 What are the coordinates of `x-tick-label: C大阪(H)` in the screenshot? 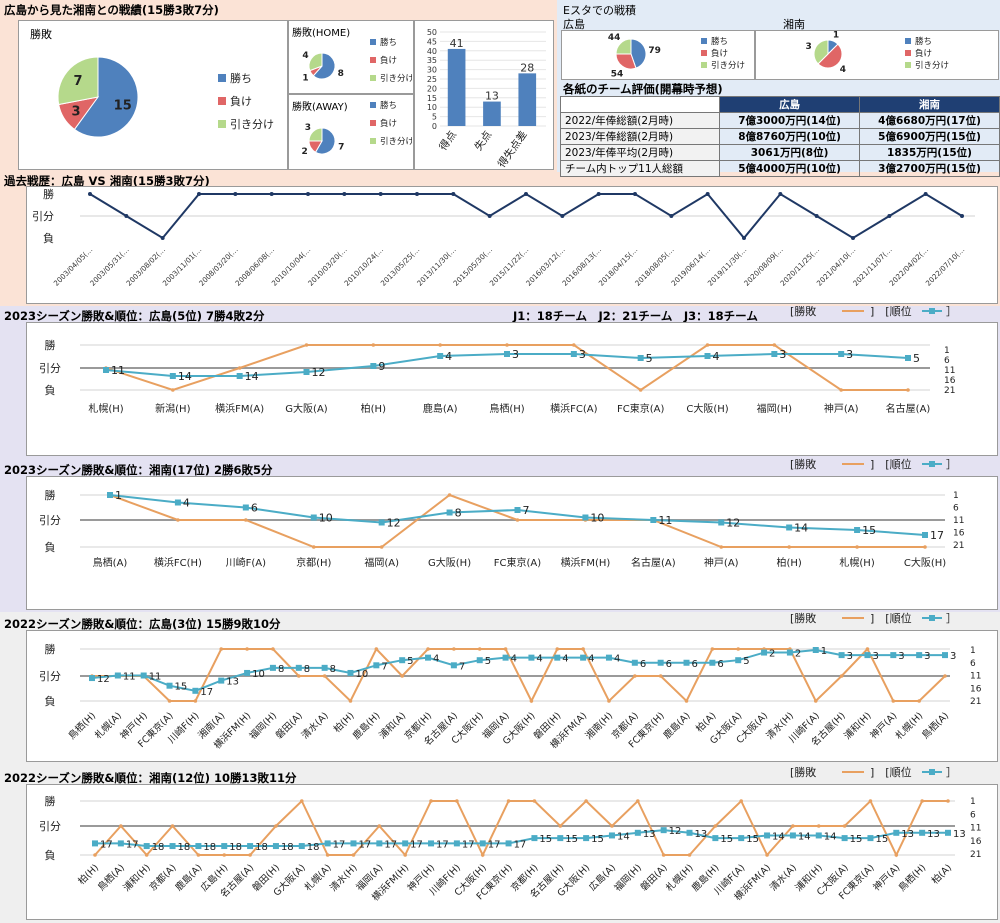 It's located at (707, 408).